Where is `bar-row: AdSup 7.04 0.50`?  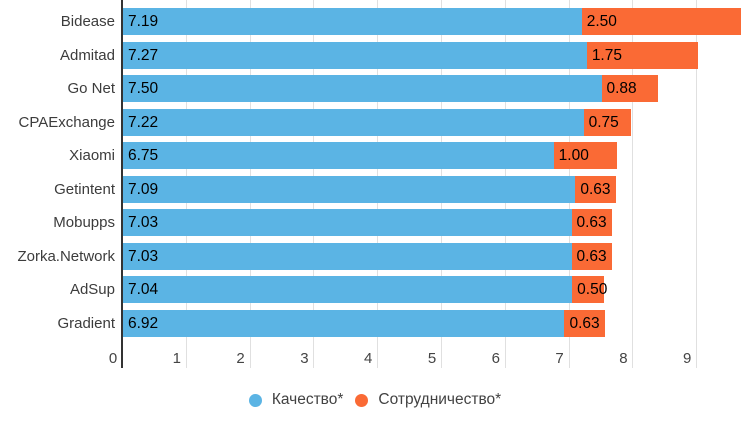 bar-row: AdSup 7.04 0.50 is located at coordinates (375, 290).